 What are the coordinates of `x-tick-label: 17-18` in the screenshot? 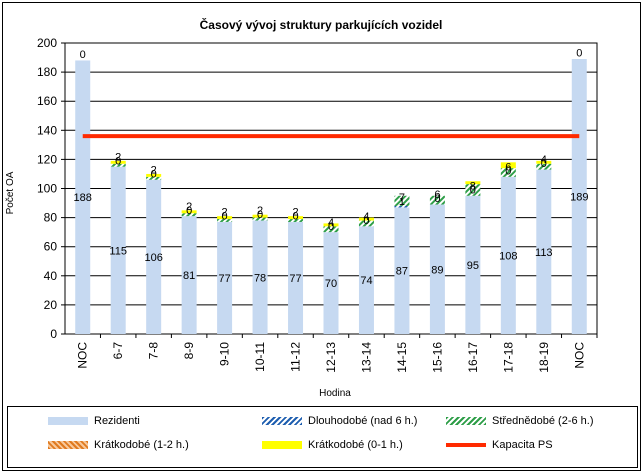 It's located at (508, 357).